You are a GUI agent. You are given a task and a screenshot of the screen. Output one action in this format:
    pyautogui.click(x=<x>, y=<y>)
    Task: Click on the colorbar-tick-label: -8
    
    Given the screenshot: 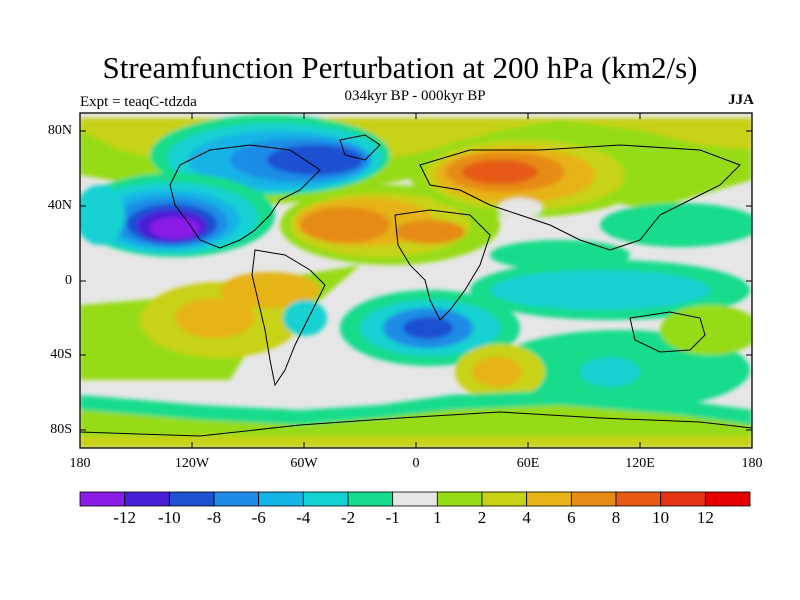 What is the action you would take?
    pyautogui.click(x=214, y=517)
    